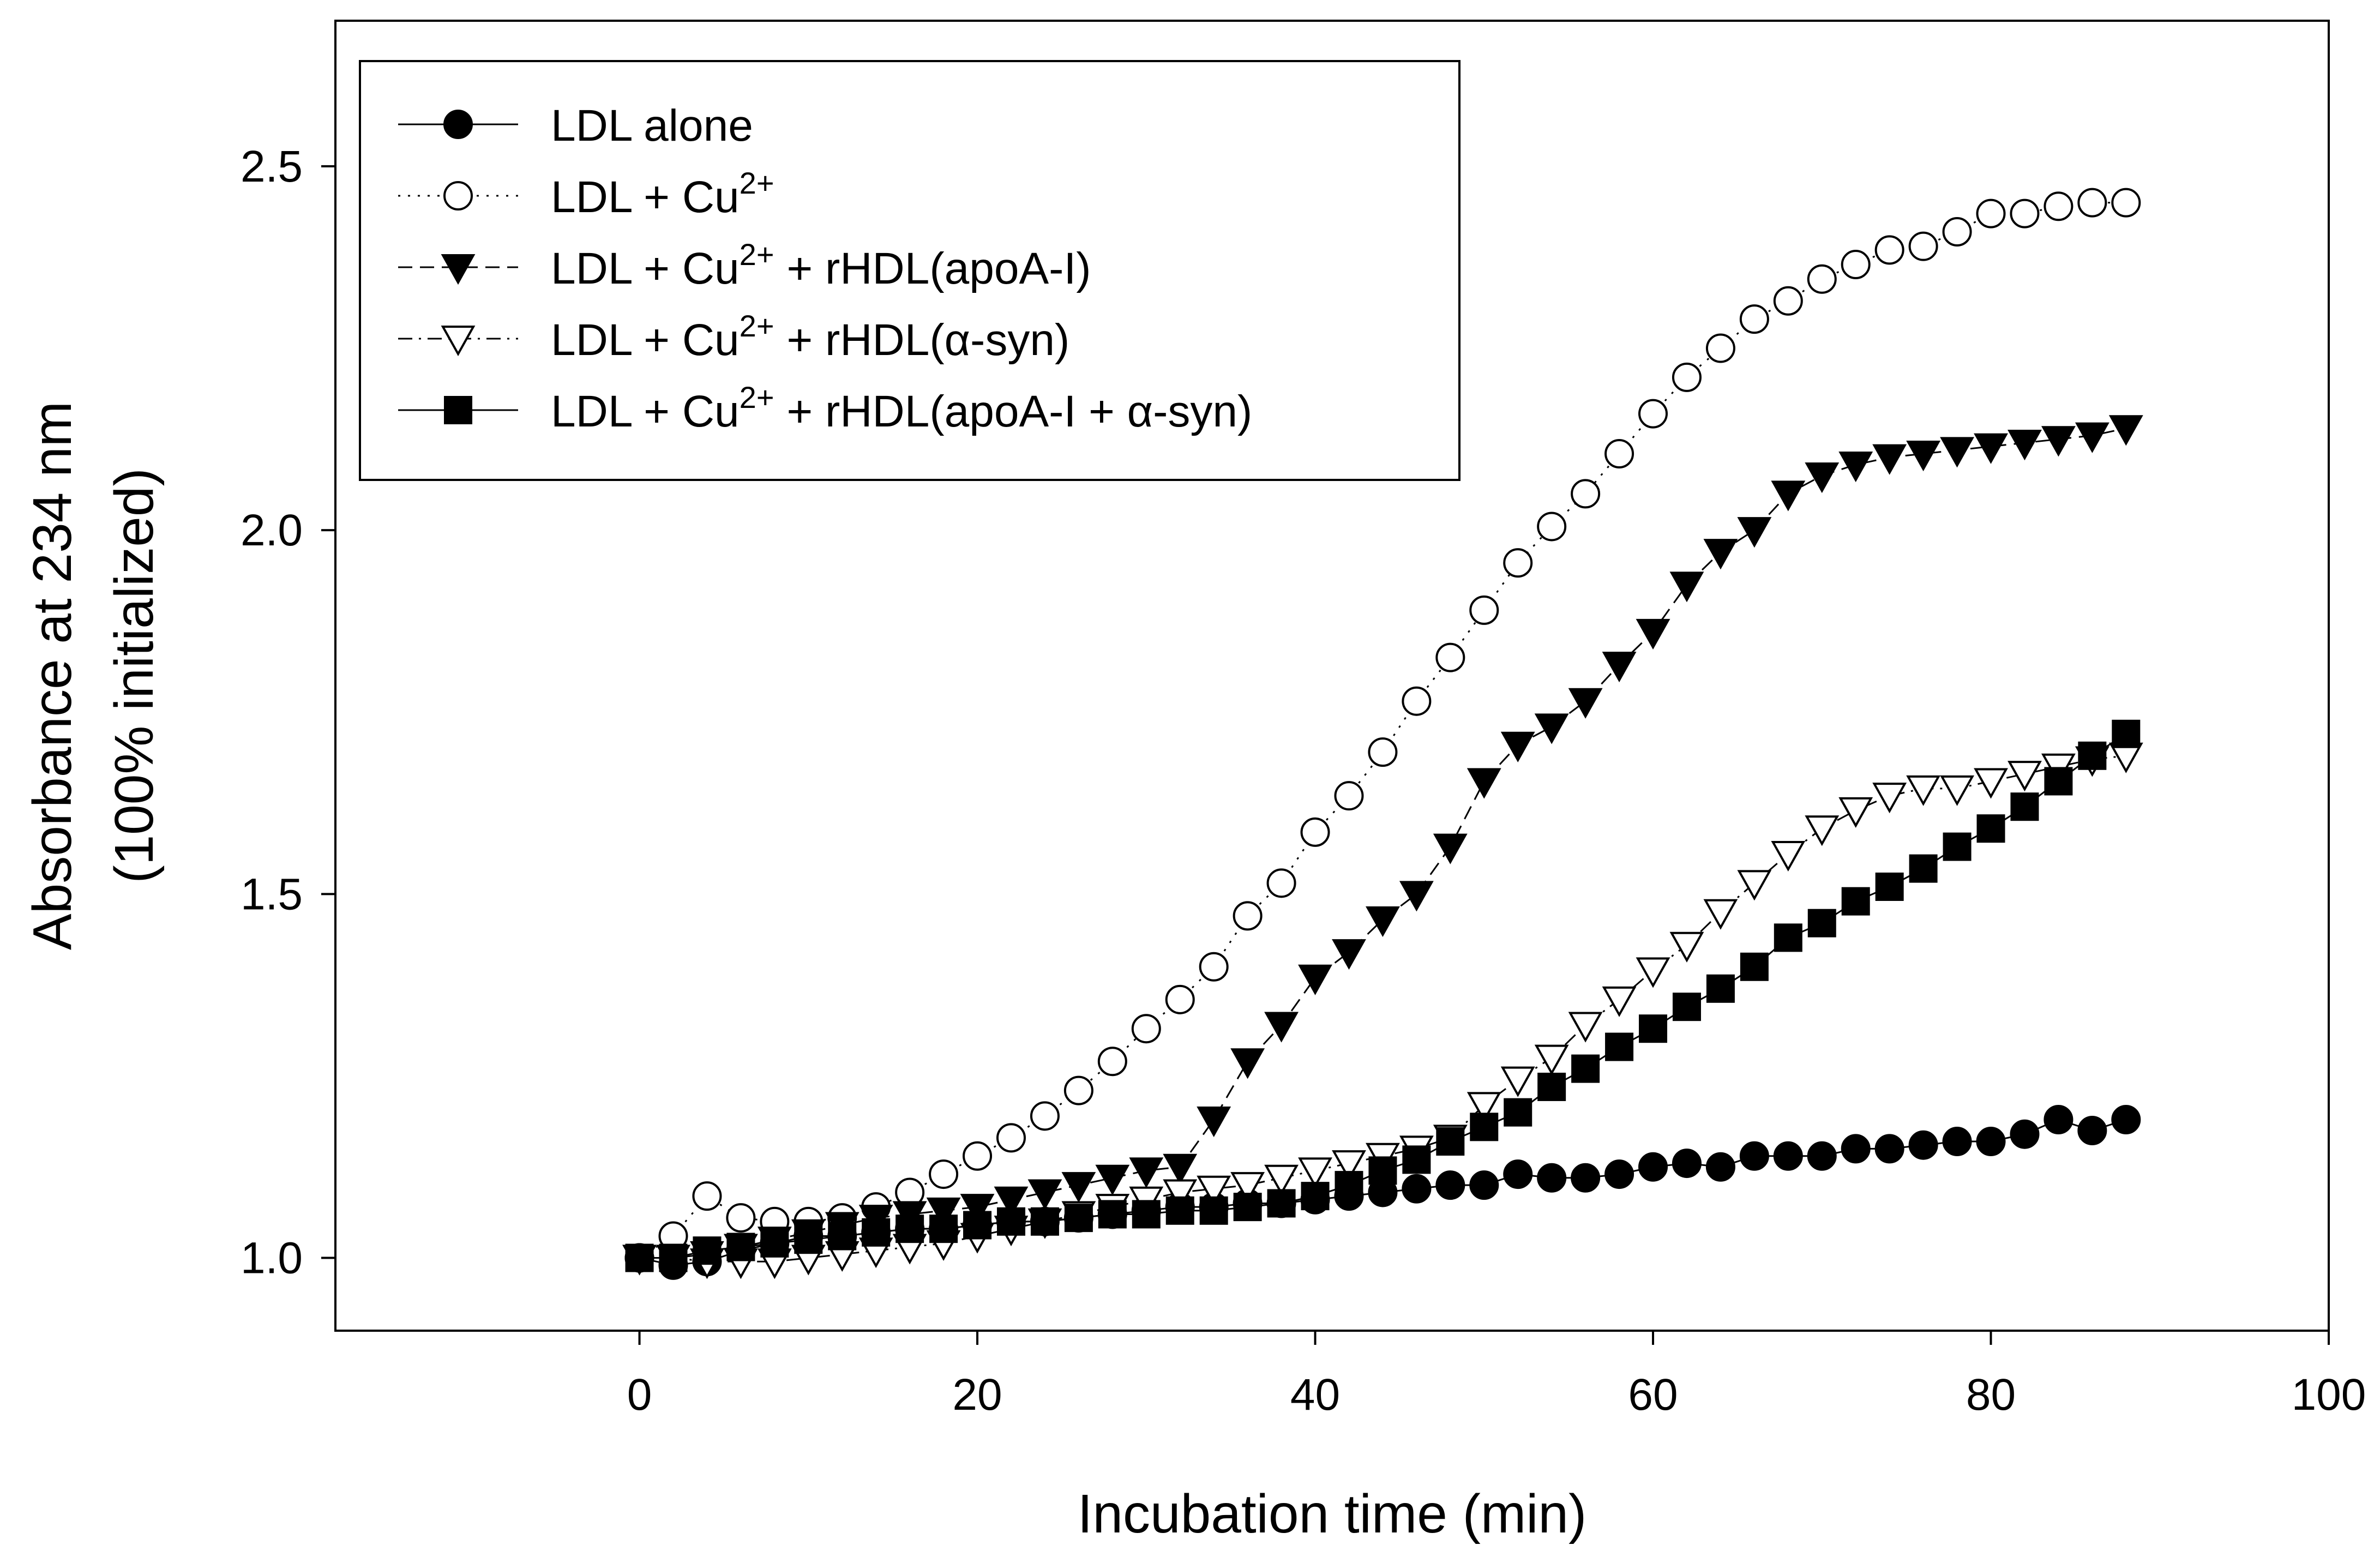 The height and width of the screenshot is (1563, 2380). I want to click on x-axis-label: Incubation time (min), so click(1332, 1513).